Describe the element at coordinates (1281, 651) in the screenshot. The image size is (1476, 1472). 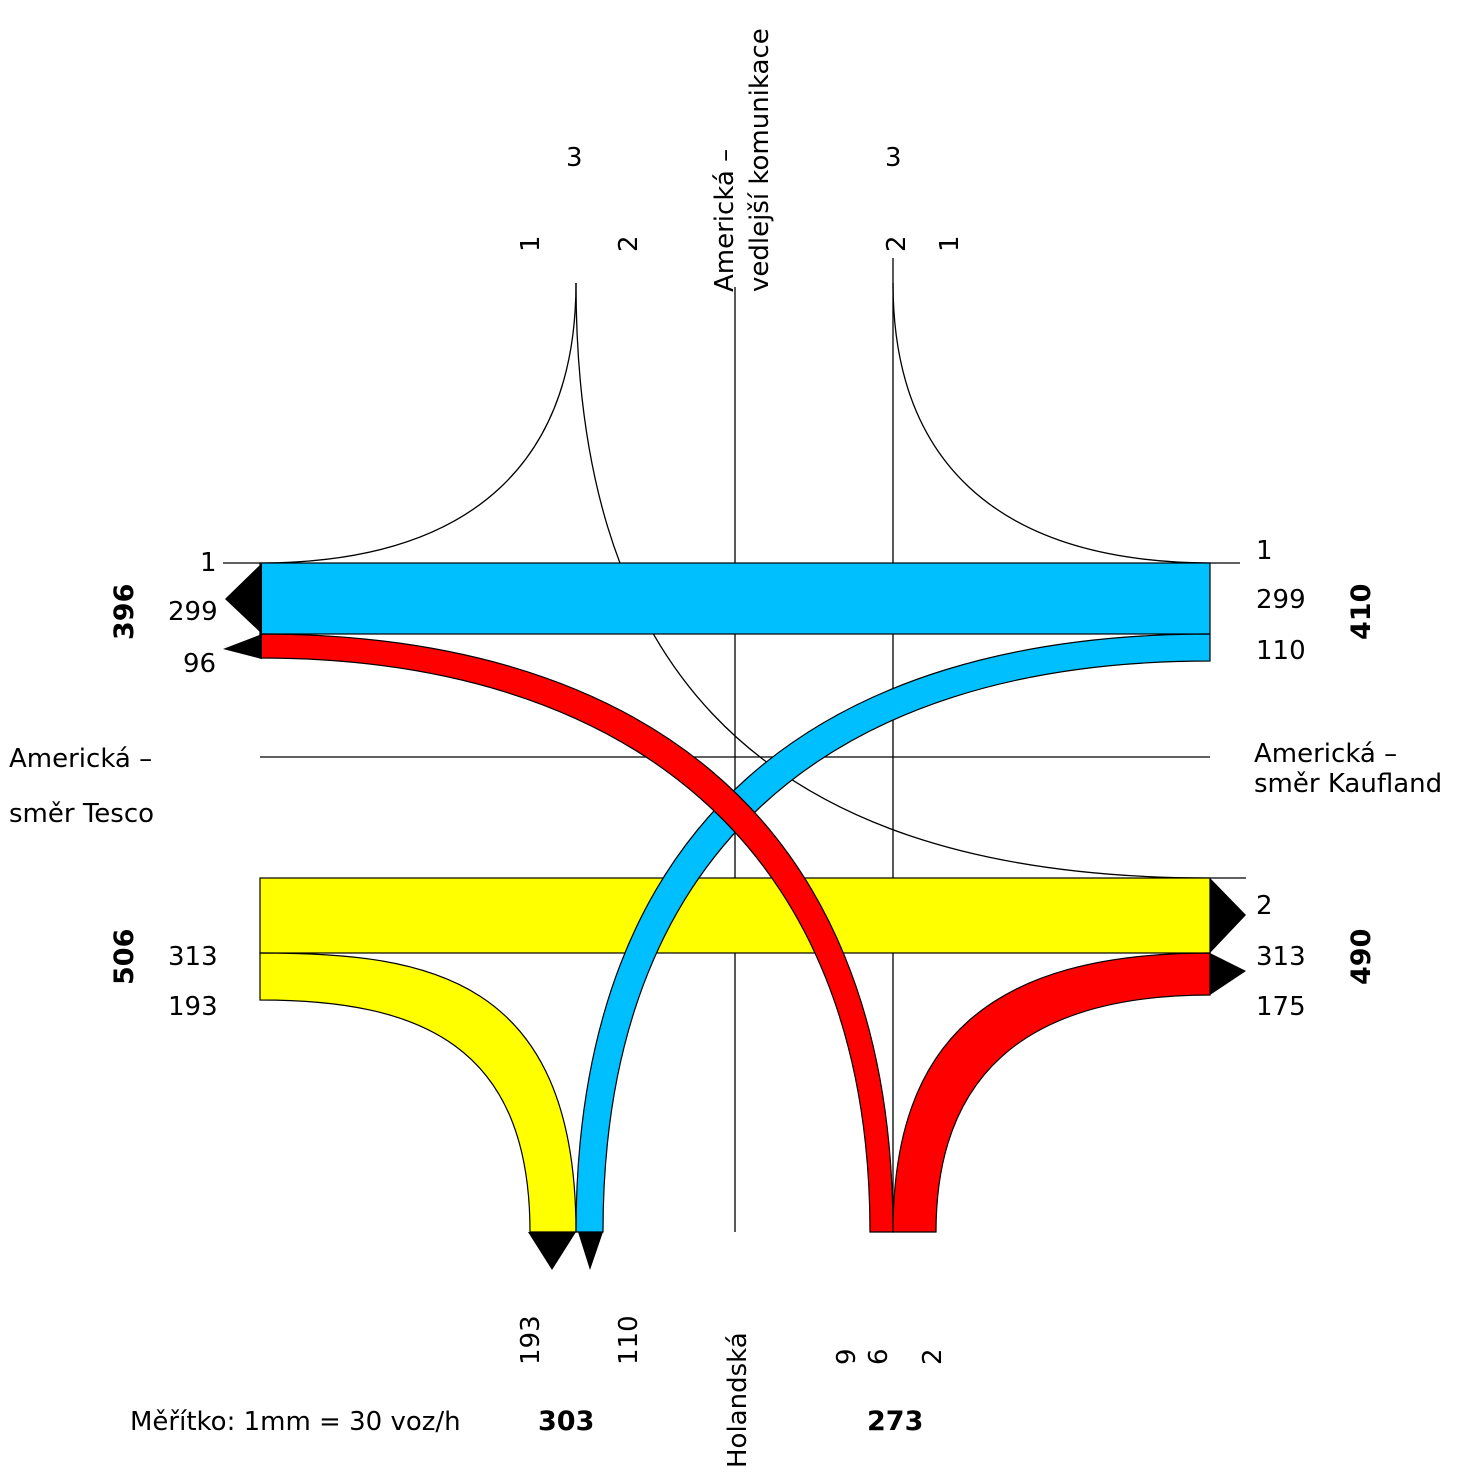
I see `east-upper-turn-2-value: 110` at that location.